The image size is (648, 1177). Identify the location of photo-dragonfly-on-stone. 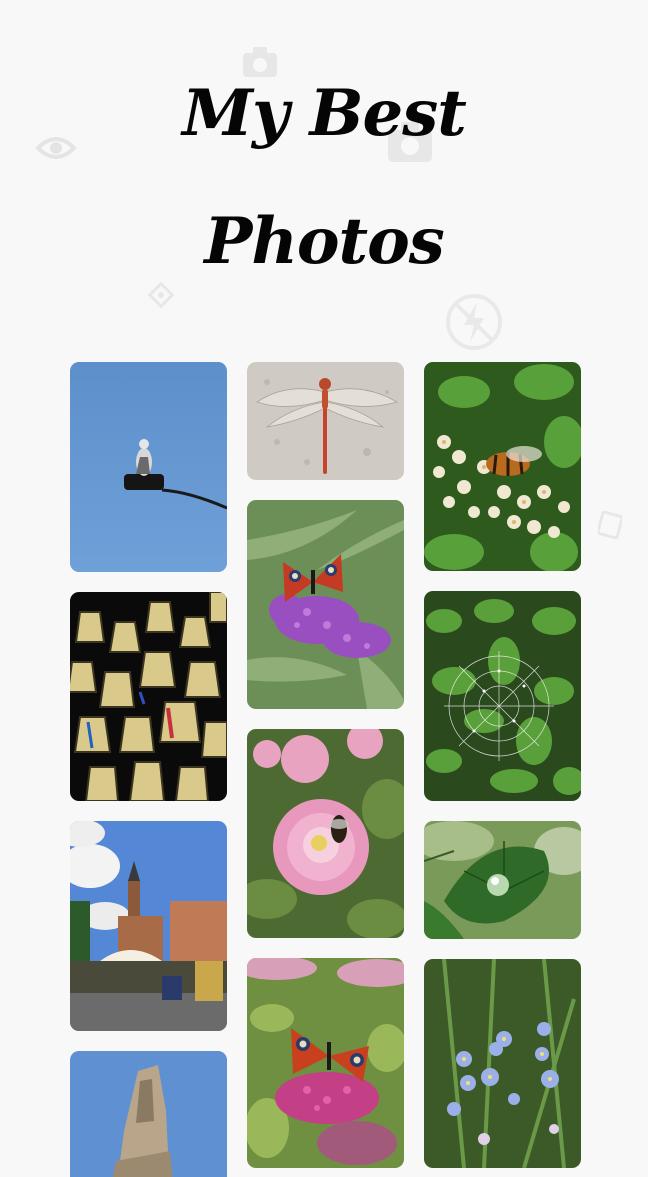
(325, 421).